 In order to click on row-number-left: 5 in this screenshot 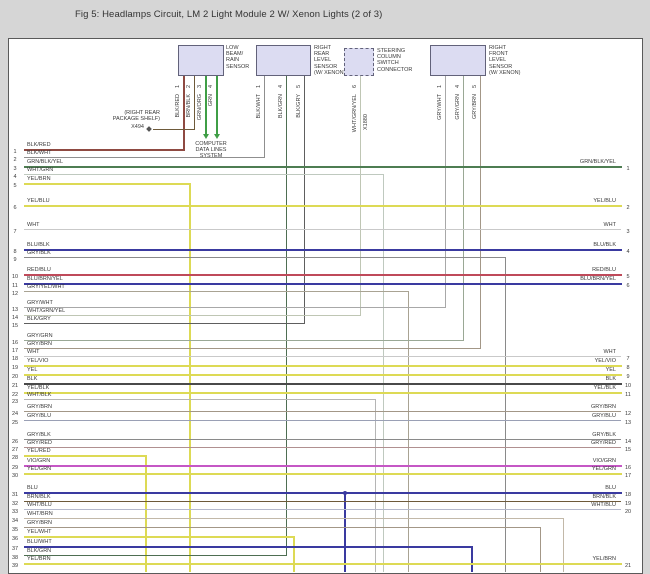, I will do `click(15, 186)`.